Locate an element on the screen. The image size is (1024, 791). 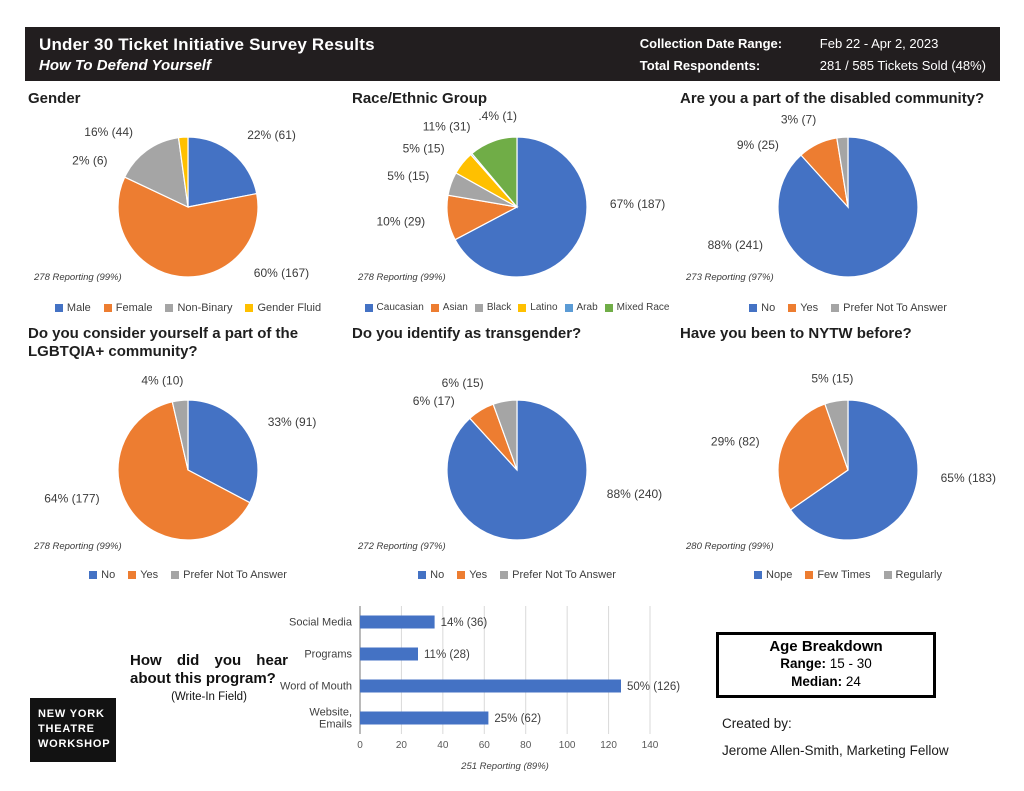
pie-slice-label: 29% (82) is located at coordinates (735, 441).